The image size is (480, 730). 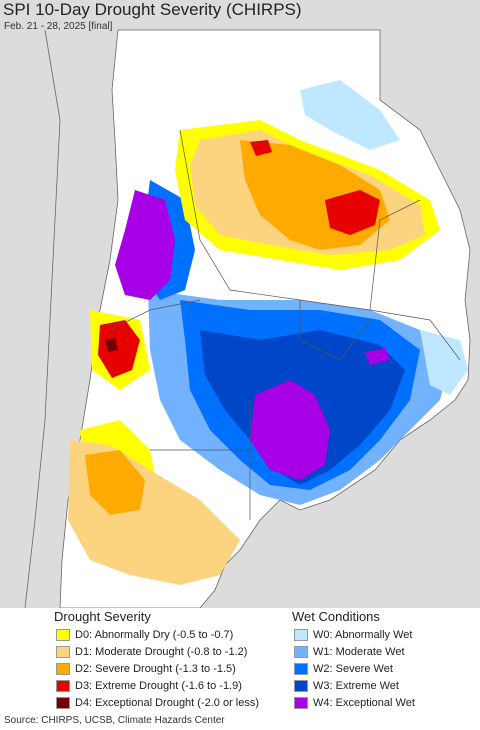 I want to click on d2-swatch, so click(x=63, y=668).